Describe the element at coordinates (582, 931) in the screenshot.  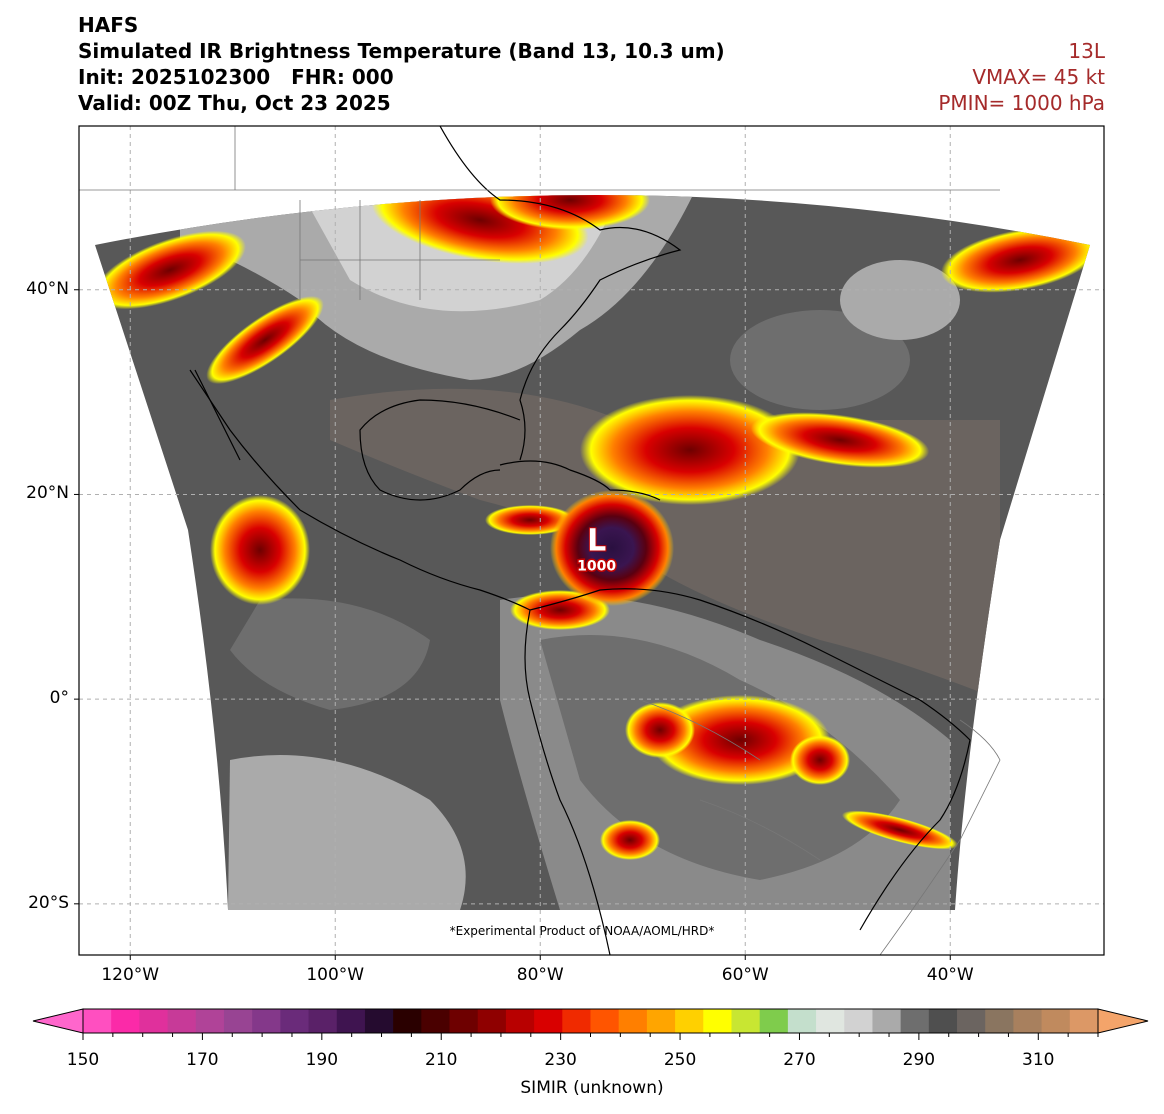
I see `footnote: *Experimental Product of NOAA/AOML/HRD*` at that location.